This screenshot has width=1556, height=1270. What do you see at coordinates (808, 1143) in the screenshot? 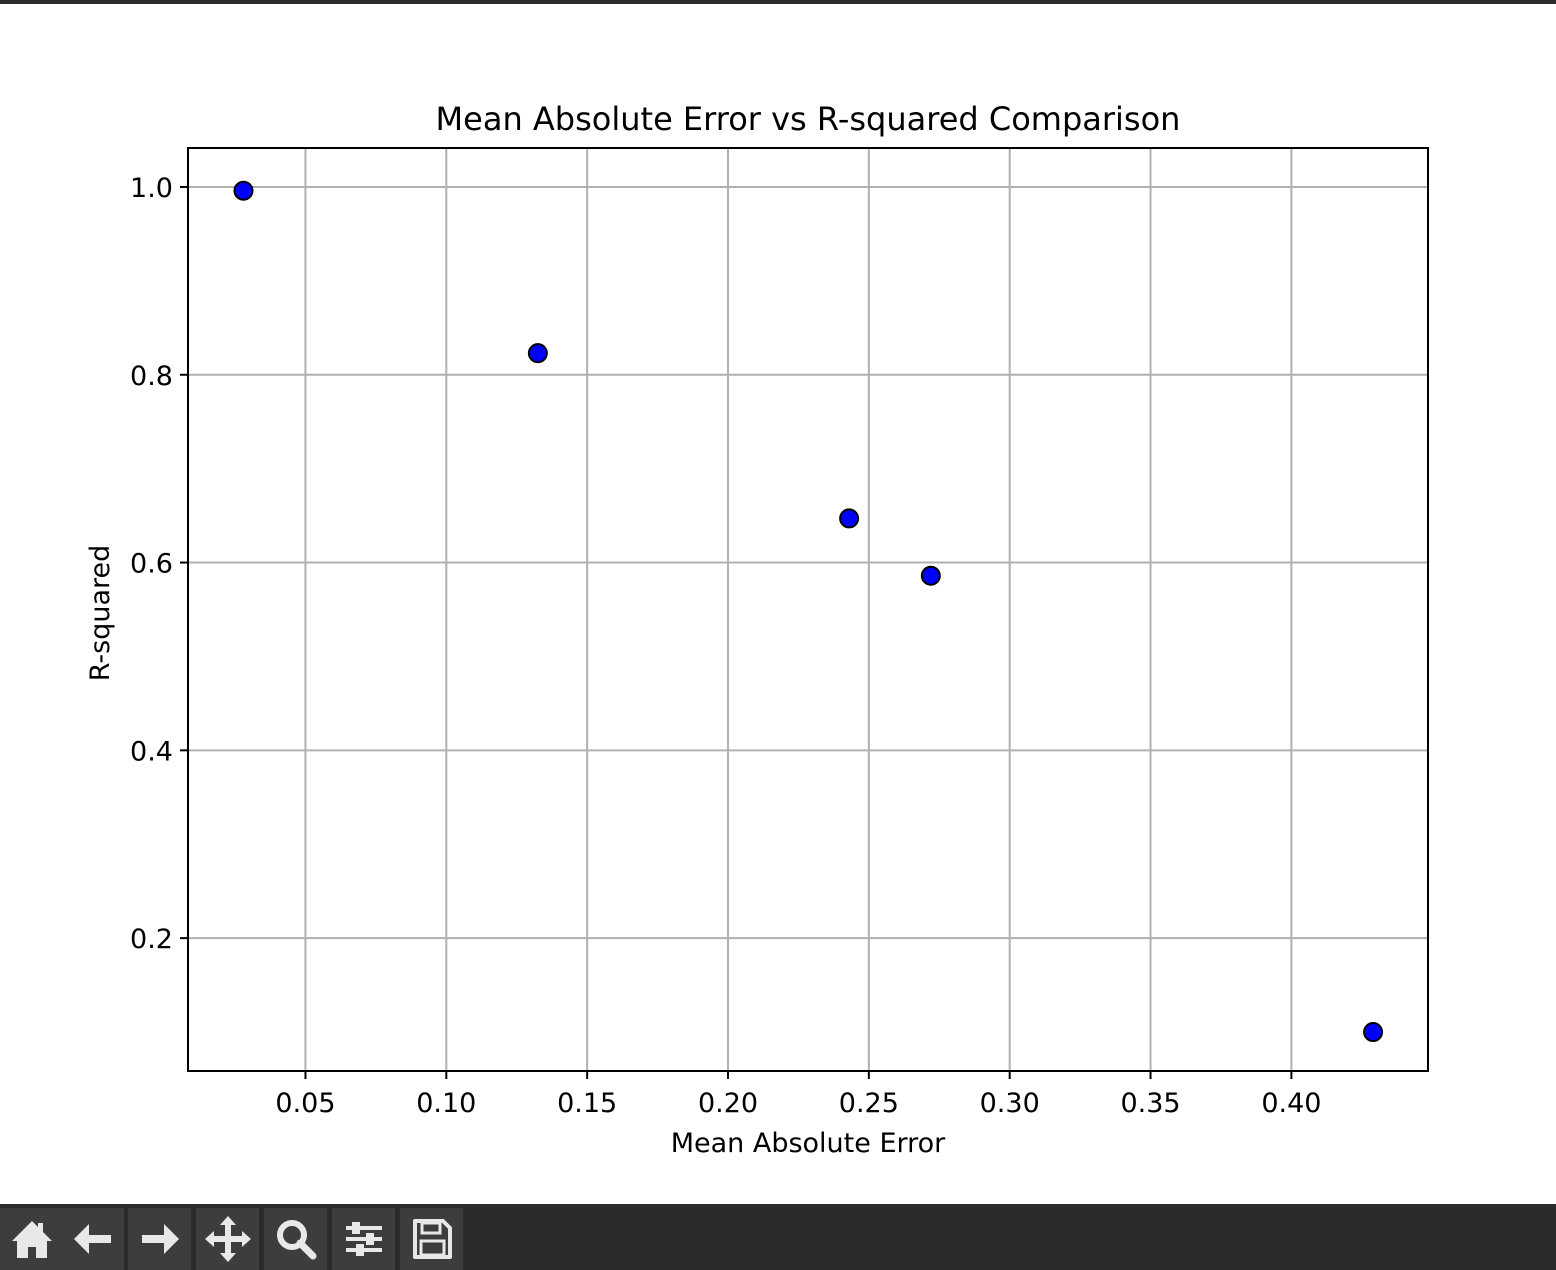
I see `x-axis-label: Mean Absolute Error` at bounding box center [808, 1143].